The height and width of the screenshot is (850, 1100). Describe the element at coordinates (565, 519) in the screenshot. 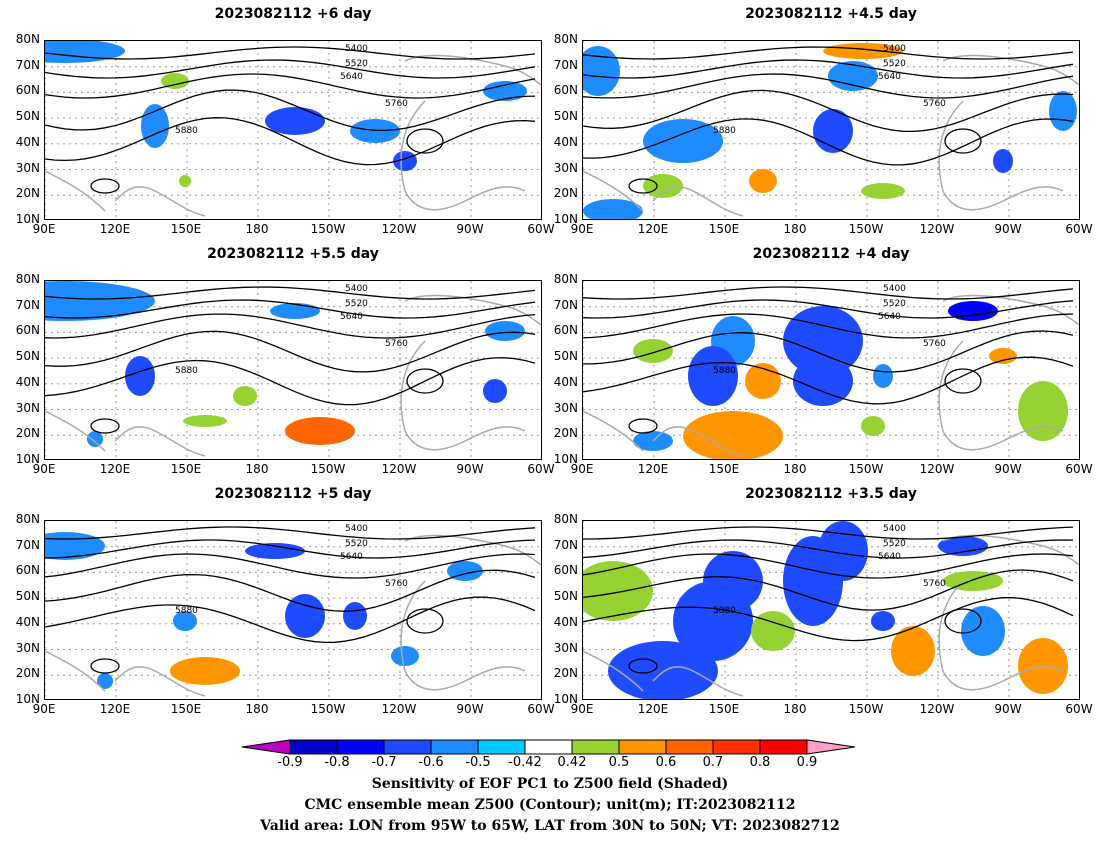

I see `lat-tick-label: 80N` at that location.